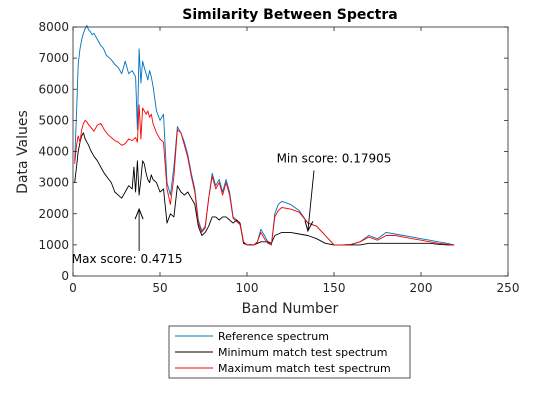 Image resolution: width=560 pixels, height=420 pixels. What do you see at coordinates (53, 183) in the screenshot?
I see `y-tick-label: 3000` at bounding box center [53, 183].